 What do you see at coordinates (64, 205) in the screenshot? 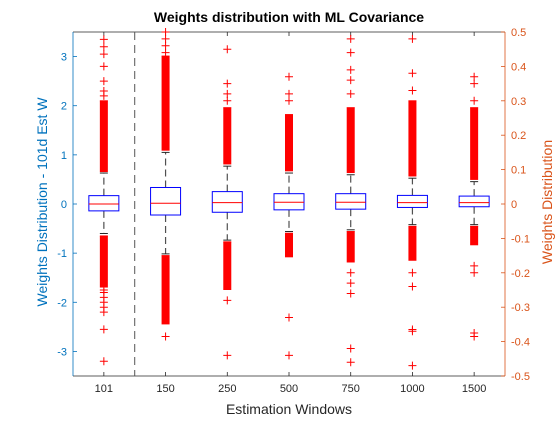
I see `left-y-tick-label: 0` at bounding box center [64, 205].